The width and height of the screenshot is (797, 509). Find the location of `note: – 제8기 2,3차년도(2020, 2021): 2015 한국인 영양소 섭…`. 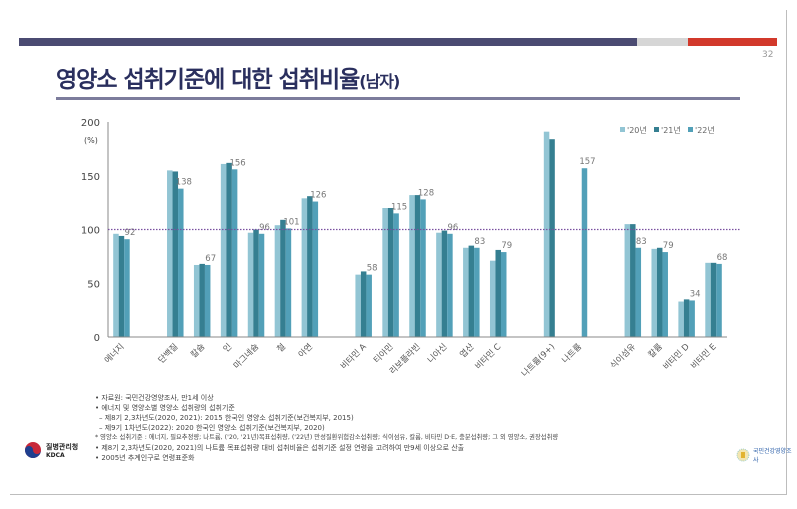

note: – 제8기 2,3차년도(2020, 2021): 2015 한국인 영양소 섭… is located at coordinates (226, 418).